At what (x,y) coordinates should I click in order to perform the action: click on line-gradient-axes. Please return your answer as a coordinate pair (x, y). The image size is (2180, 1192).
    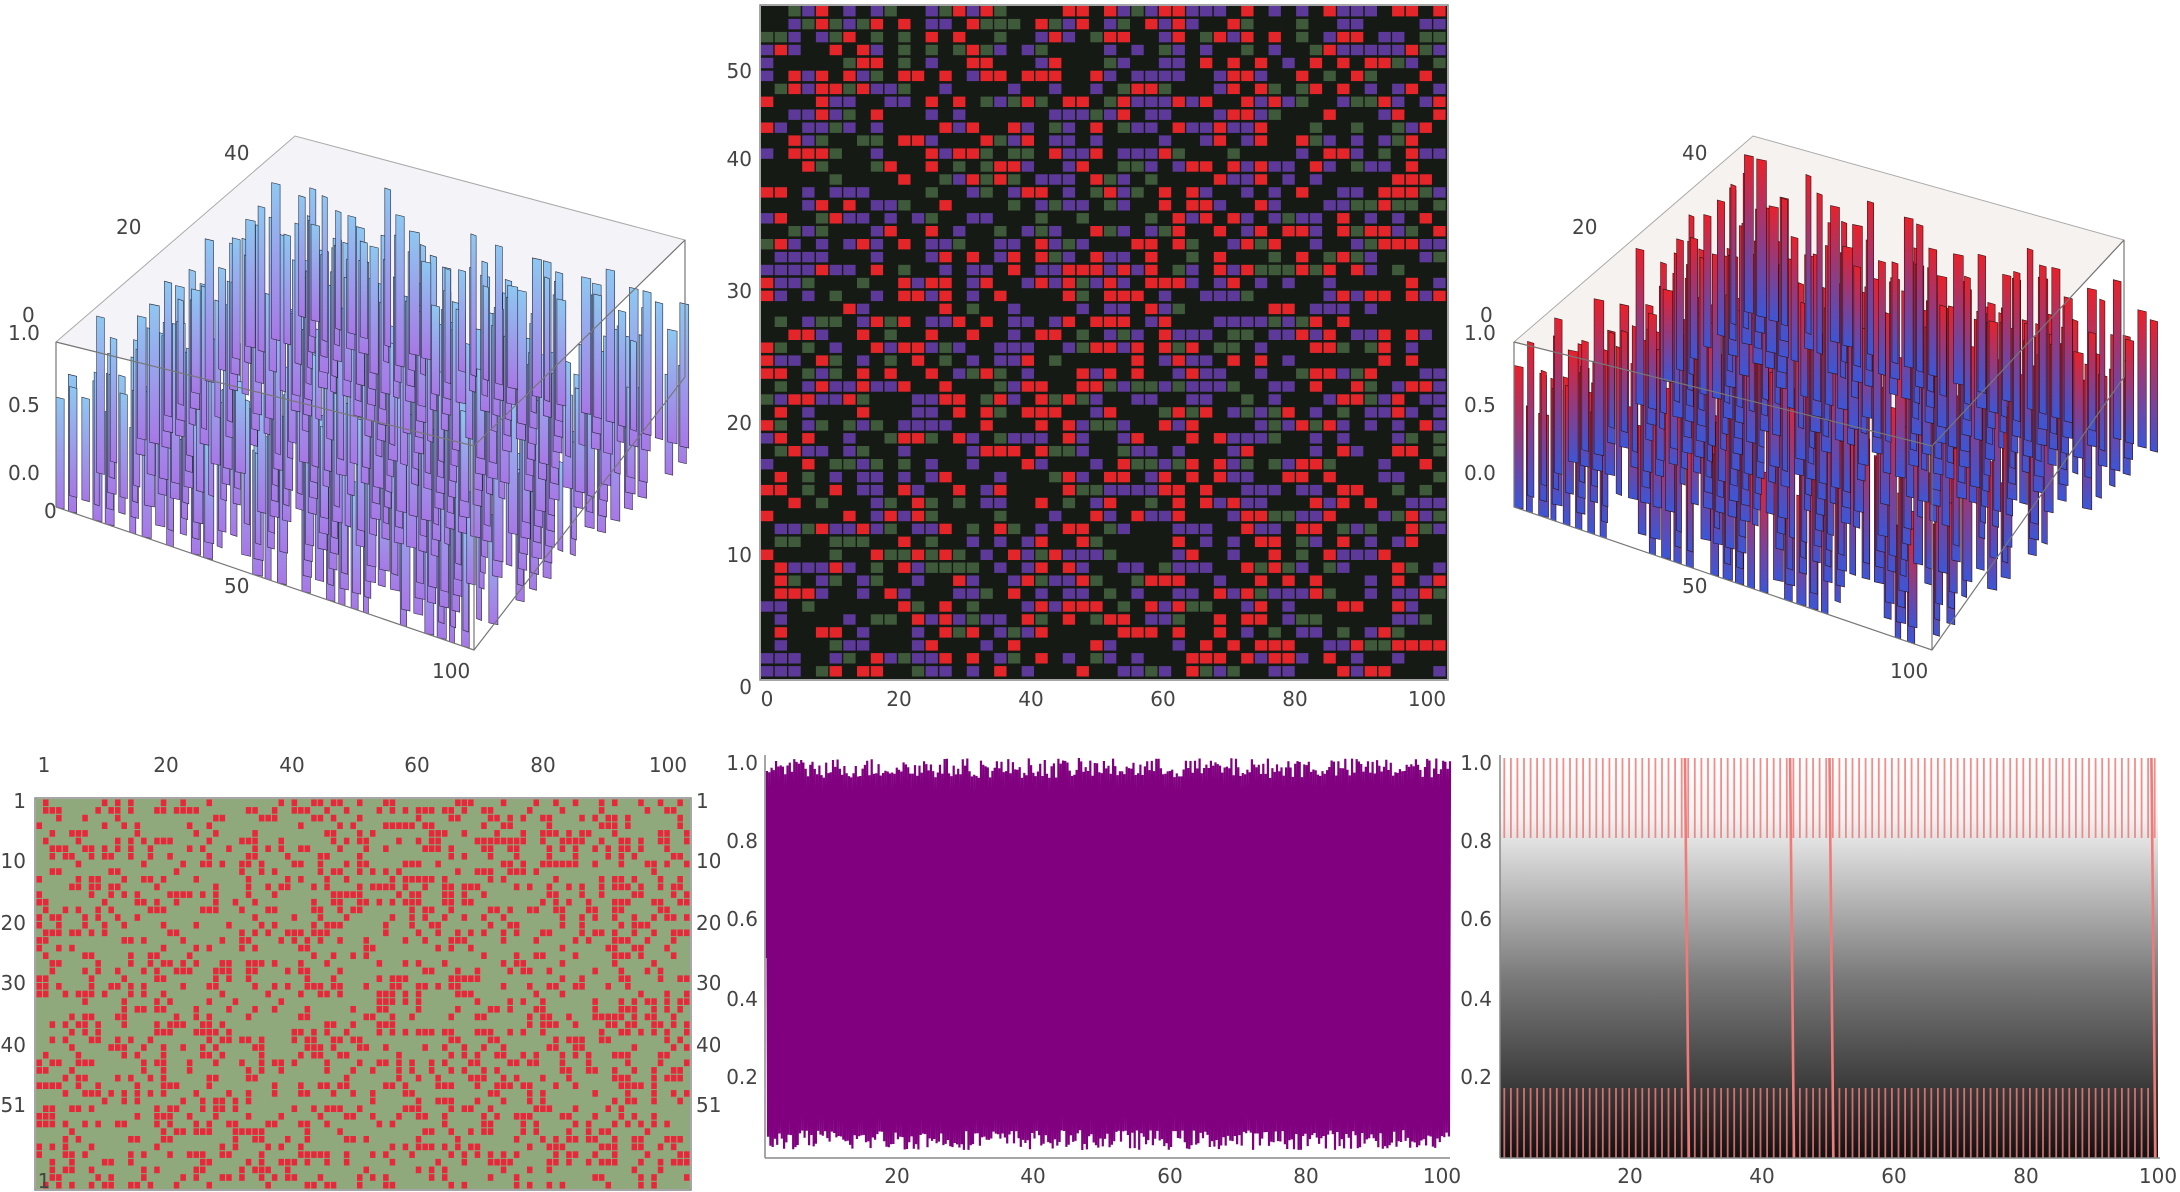
    Looking at the image, I should click on (1829, 957).